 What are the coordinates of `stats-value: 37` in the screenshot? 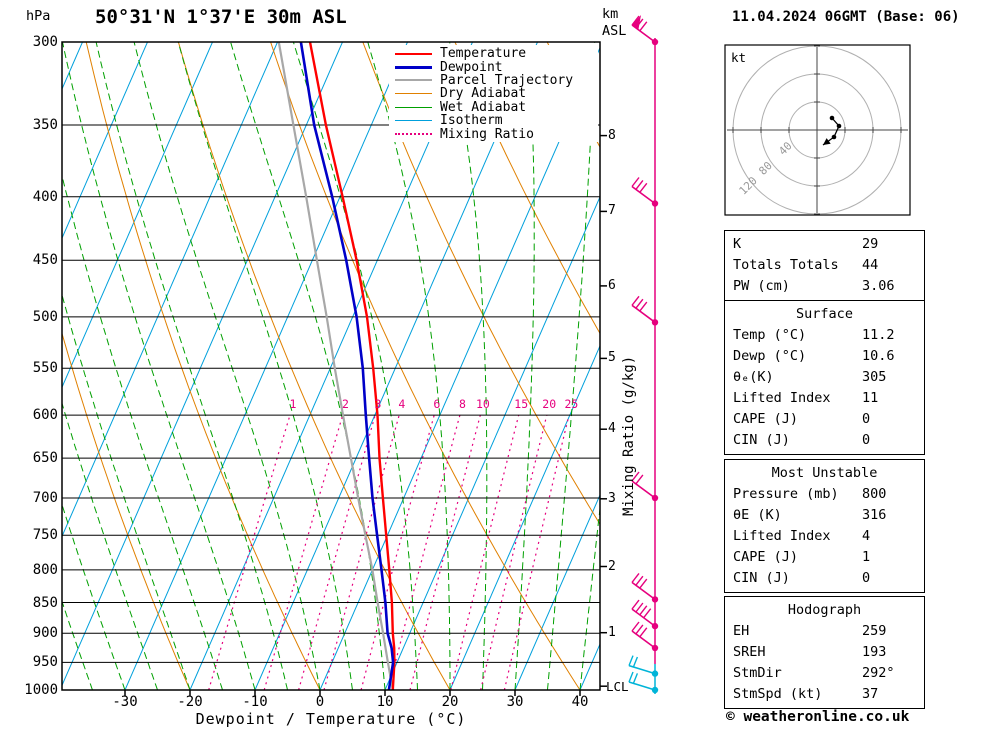 It's located at (870, 694).